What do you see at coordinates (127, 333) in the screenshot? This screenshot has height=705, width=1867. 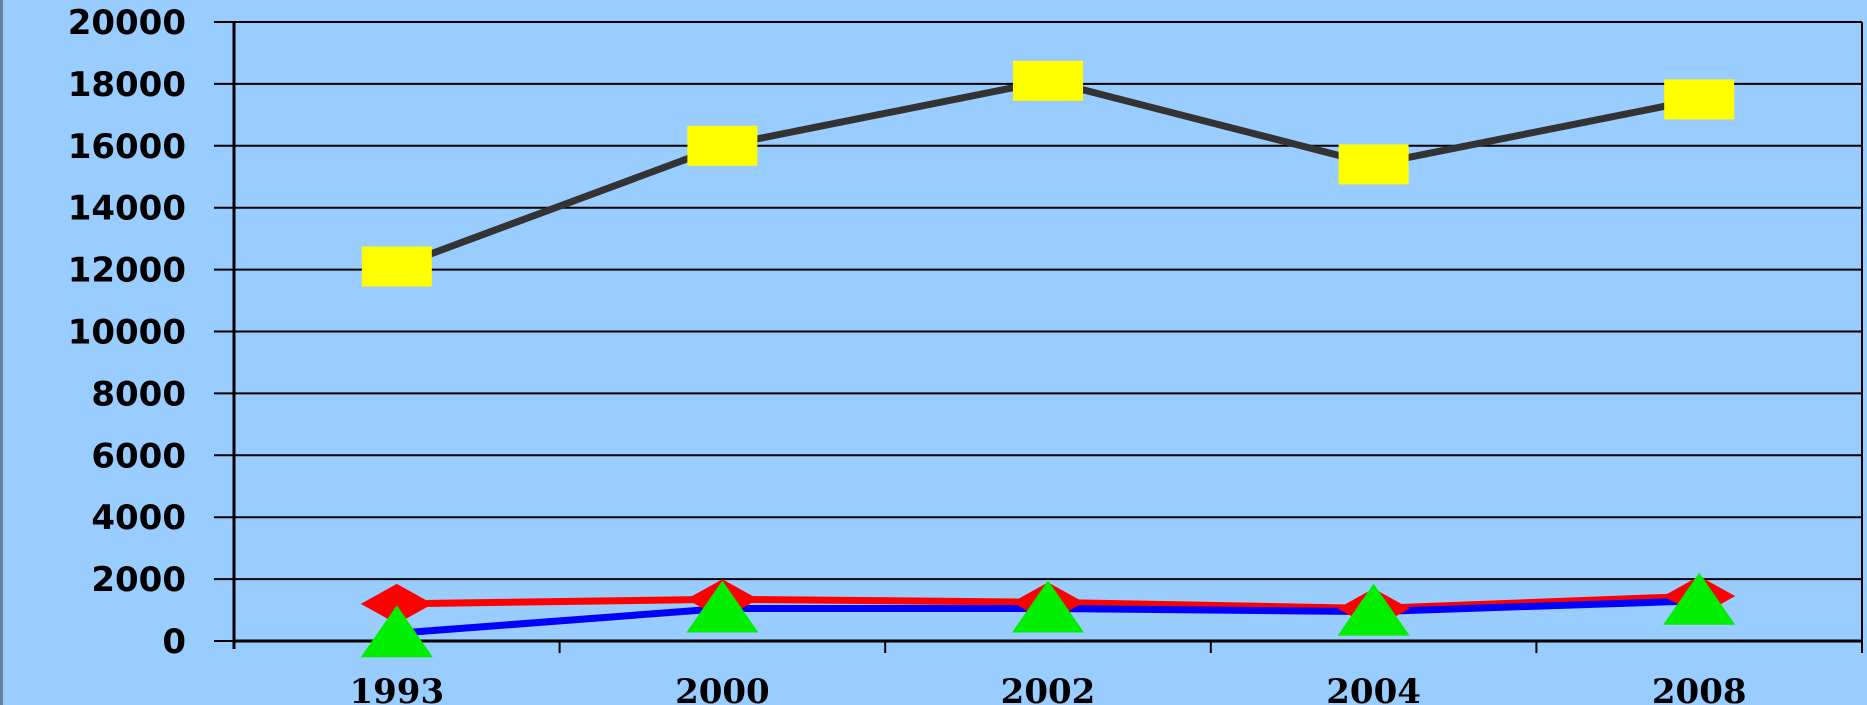 I see `y-tick-label: 10000` at bounding box center [127, 333].